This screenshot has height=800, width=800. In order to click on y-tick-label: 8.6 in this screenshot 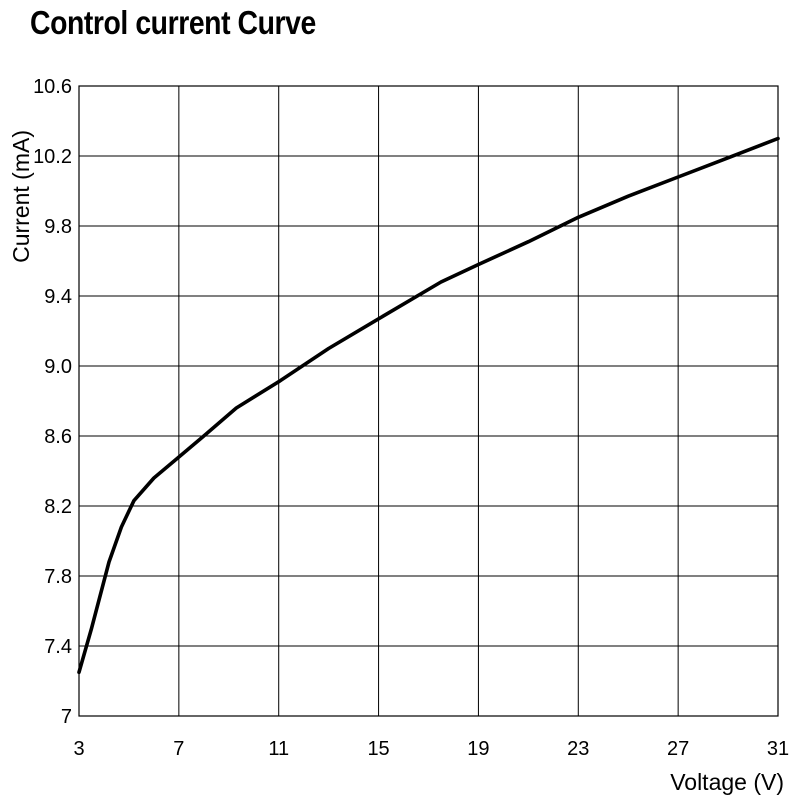, I will do `click(58, 437)`.